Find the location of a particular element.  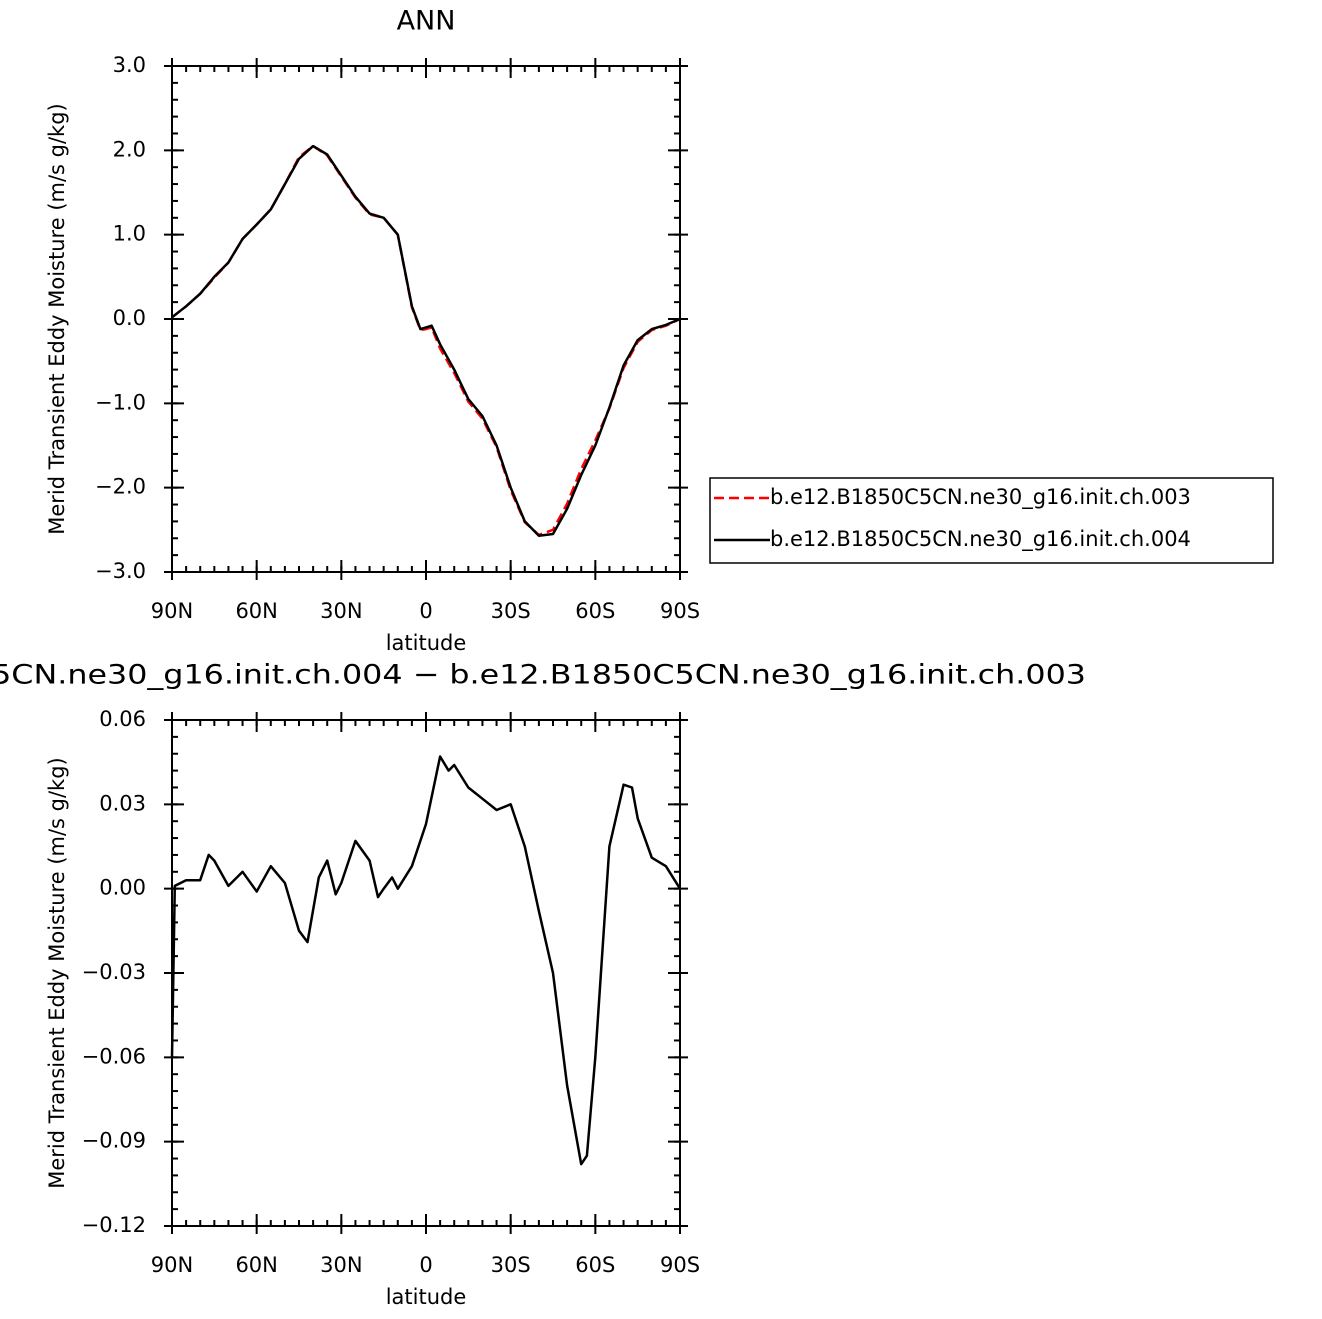

y-tick-label: 1.0 is located at coordinates (129, 234).